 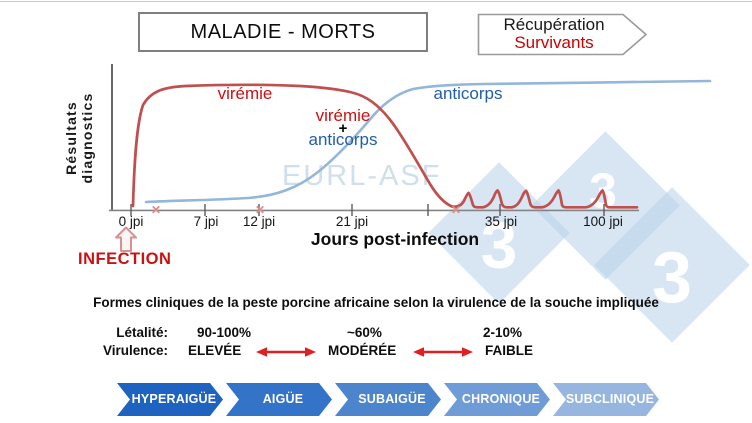 I want to click on sampling-x-markers: ✕ ✕ ✕, so click(x=306, y=210).